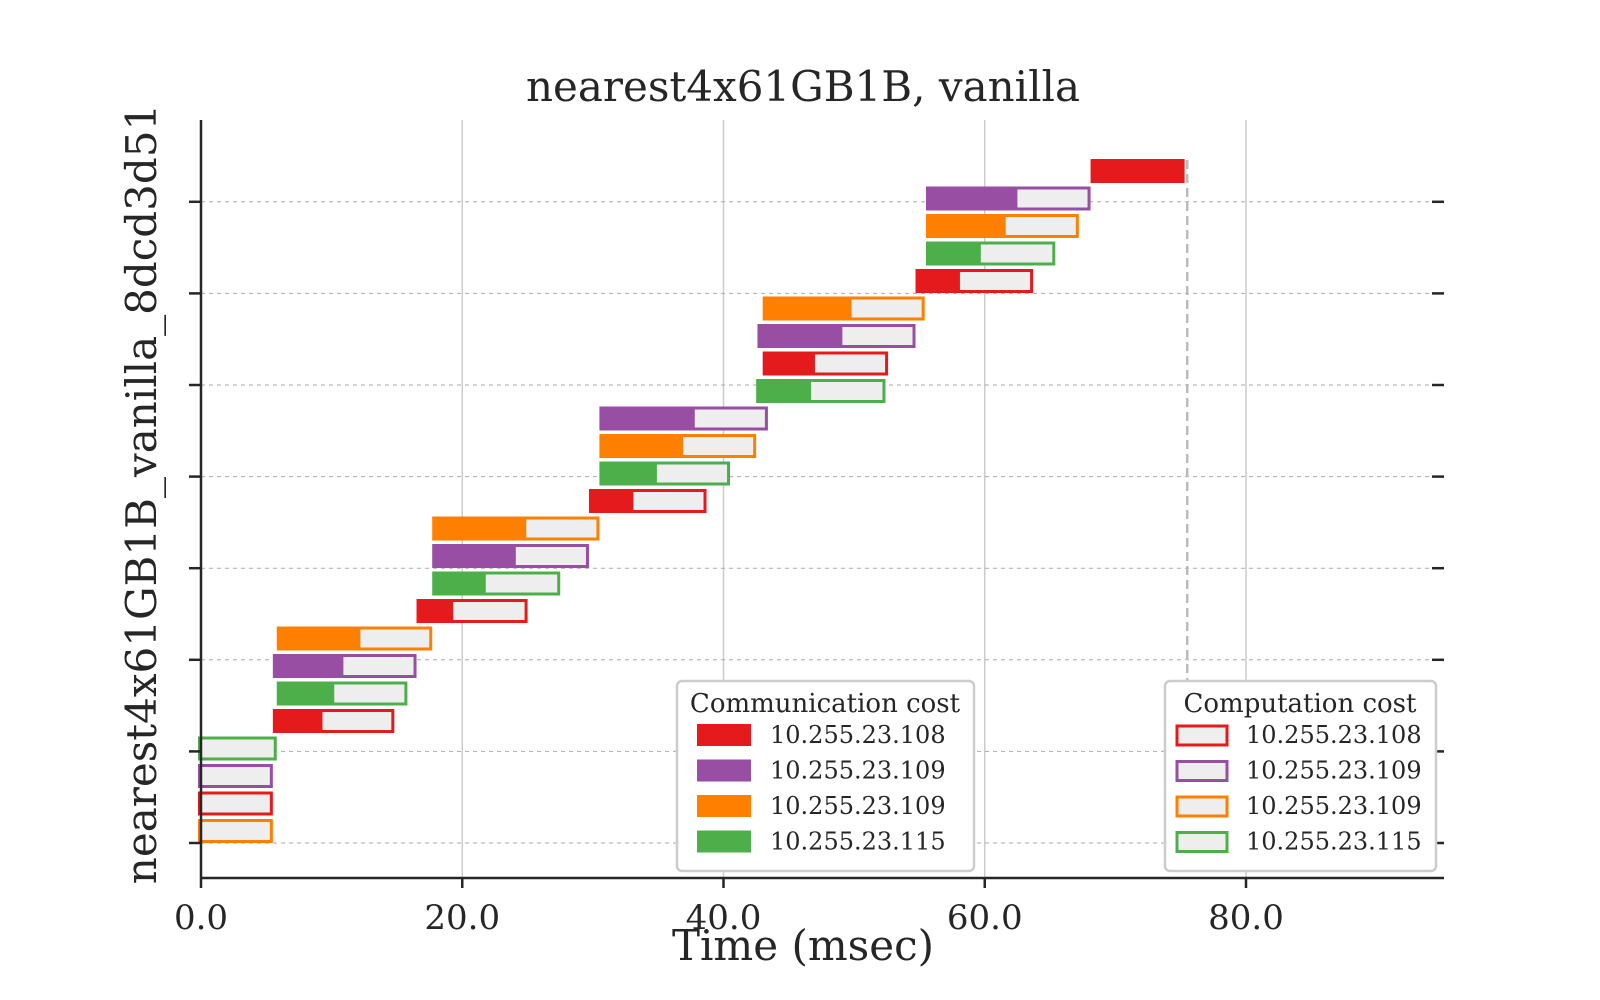 The width and height of the screenshot is (1600, 1000). What do you see at coordinates (985, 918) in the screenshot?
I see `x-tick-label: 60.0` at bounding box center [985, 918].